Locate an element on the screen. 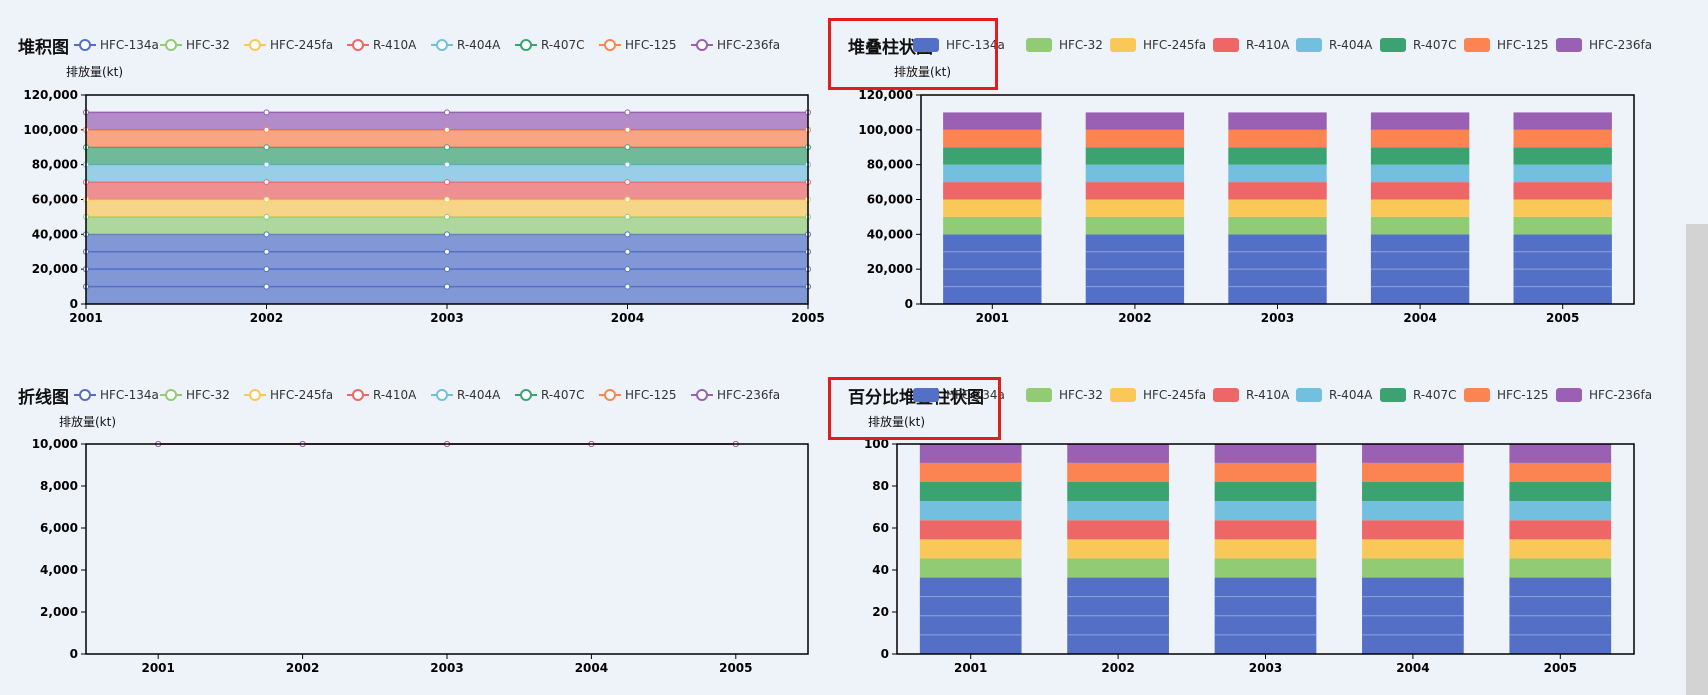 The image size is (1708, 695). area-fill-hfc-236fa is located at coordinates (447, 121).